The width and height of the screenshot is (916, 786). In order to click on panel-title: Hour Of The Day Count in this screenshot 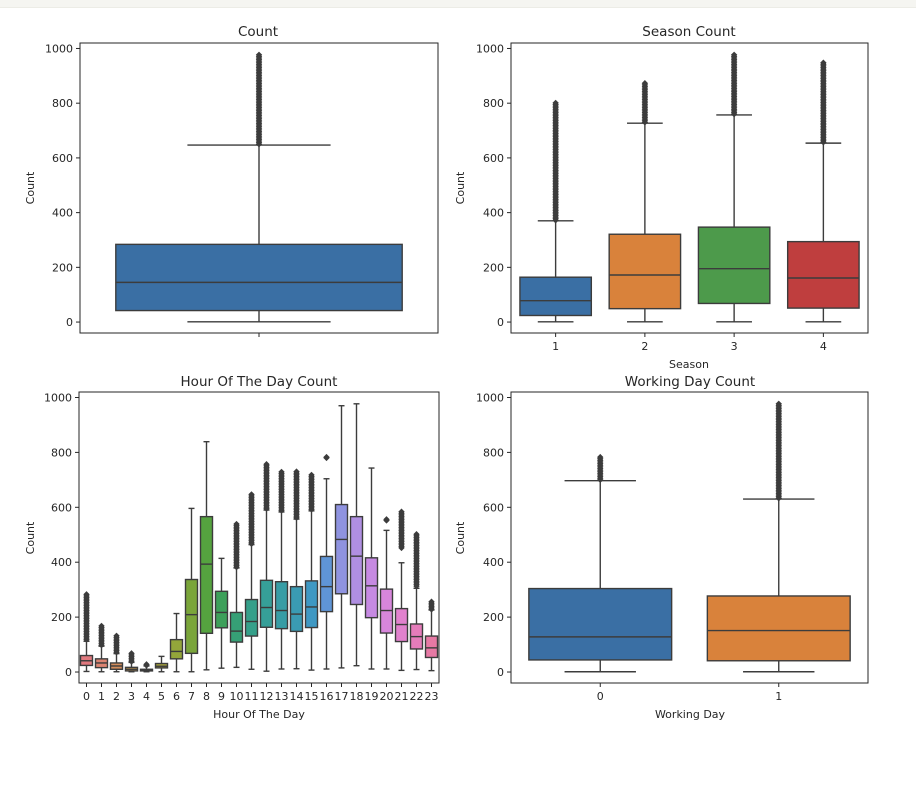, I will do `click(259, 382)`.